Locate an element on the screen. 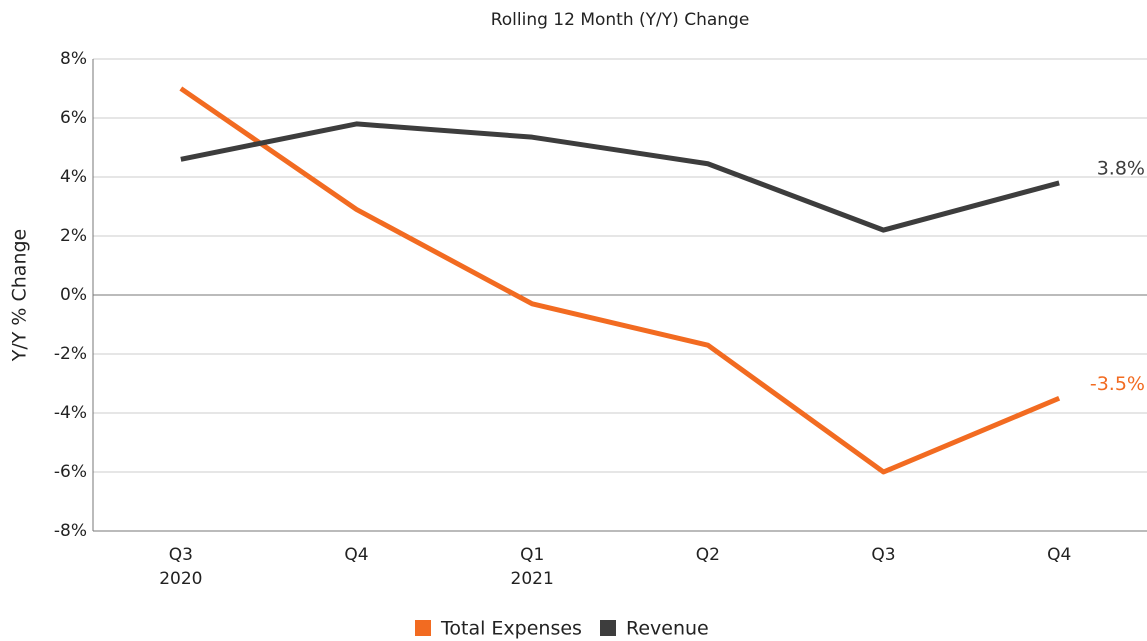 The width and height of the screenshot is (1147, 641). x-tick-year: 2021 is located at coordinates (532, 579).